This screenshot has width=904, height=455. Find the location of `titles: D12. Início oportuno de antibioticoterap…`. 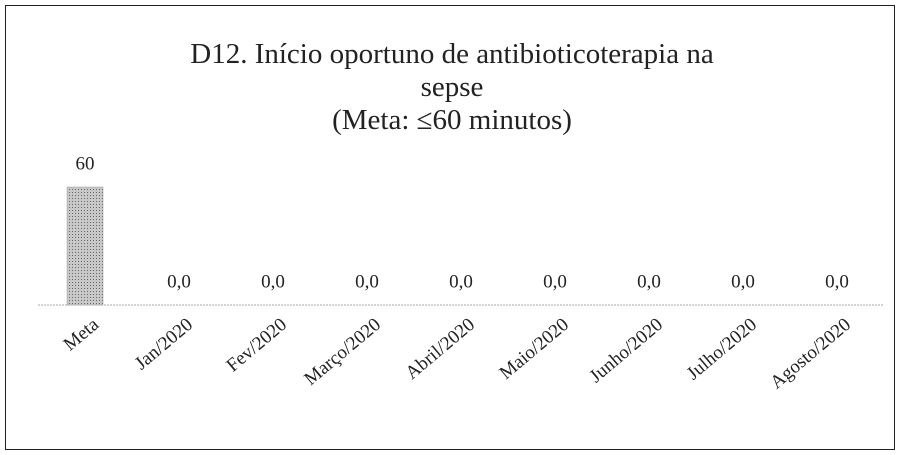

titles: D12. Início oportuno de antibioticoterap… is located at coordinates (452, 87).